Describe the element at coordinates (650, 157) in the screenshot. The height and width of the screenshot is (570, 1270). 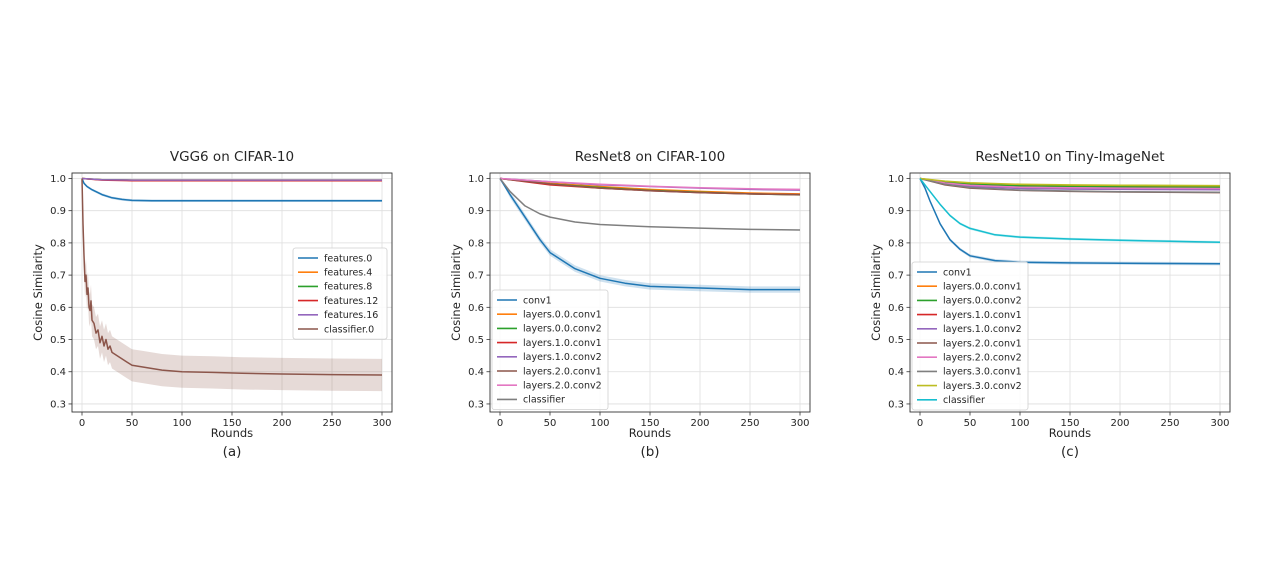
I see `chart-title: ResNet8 on CIFAR-100` at that location.